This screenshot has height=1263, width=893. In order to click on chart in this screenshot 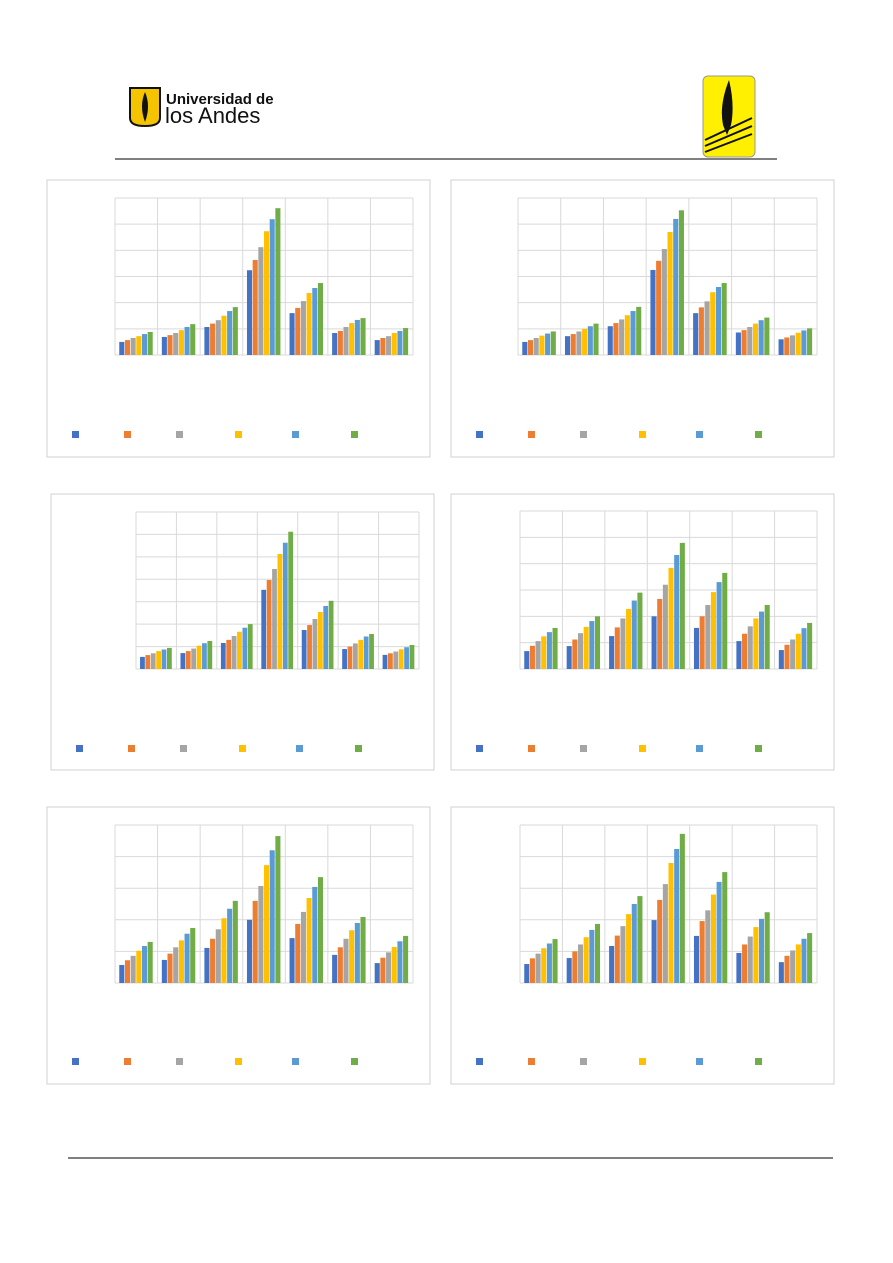, I will do `click(642, 945)`.